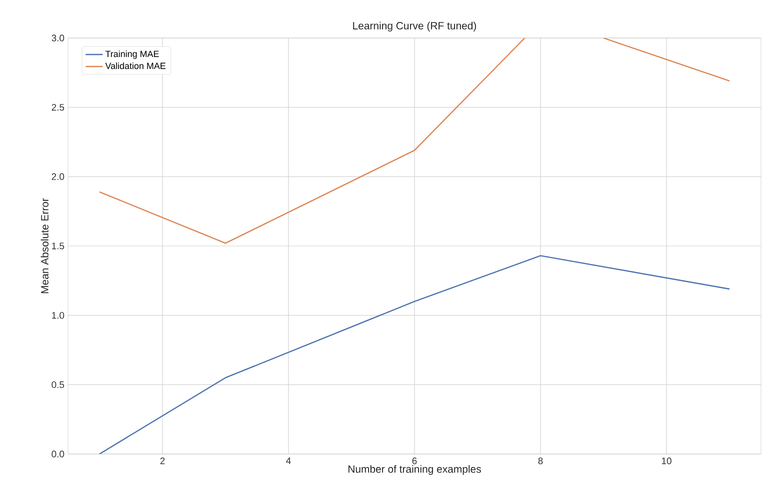 The width and height of the screenshot is (762, 496). Describe the element at coordinates (58, 246) in the screenshot. I see `y-tick-label: 1.5` at that location.